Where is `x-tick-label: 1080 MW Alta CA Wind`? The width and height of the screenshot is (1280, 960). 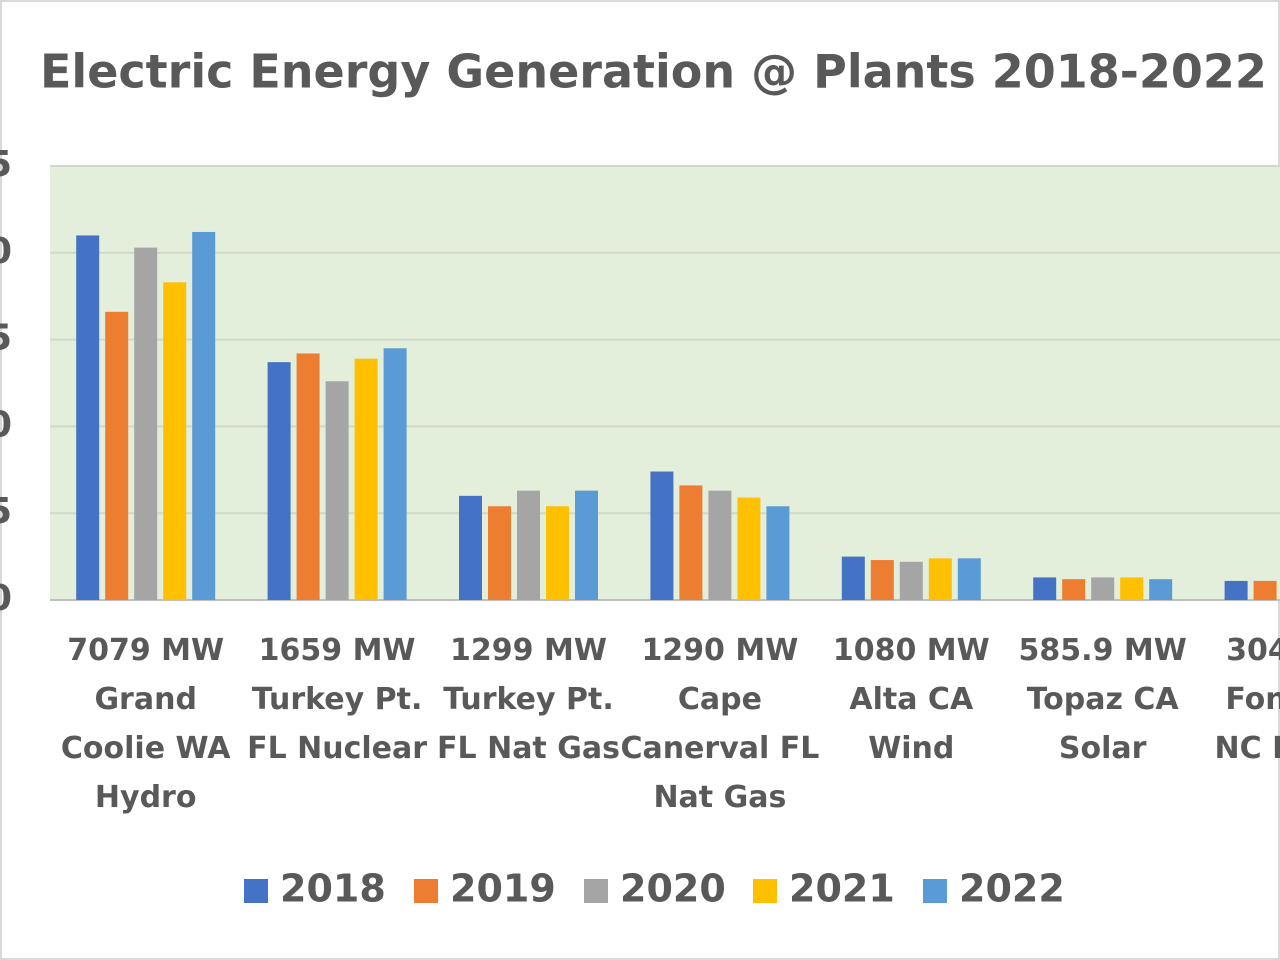
x-tick-label: 1080 MW Alta CA Wind is located at coordinates (911, 699).